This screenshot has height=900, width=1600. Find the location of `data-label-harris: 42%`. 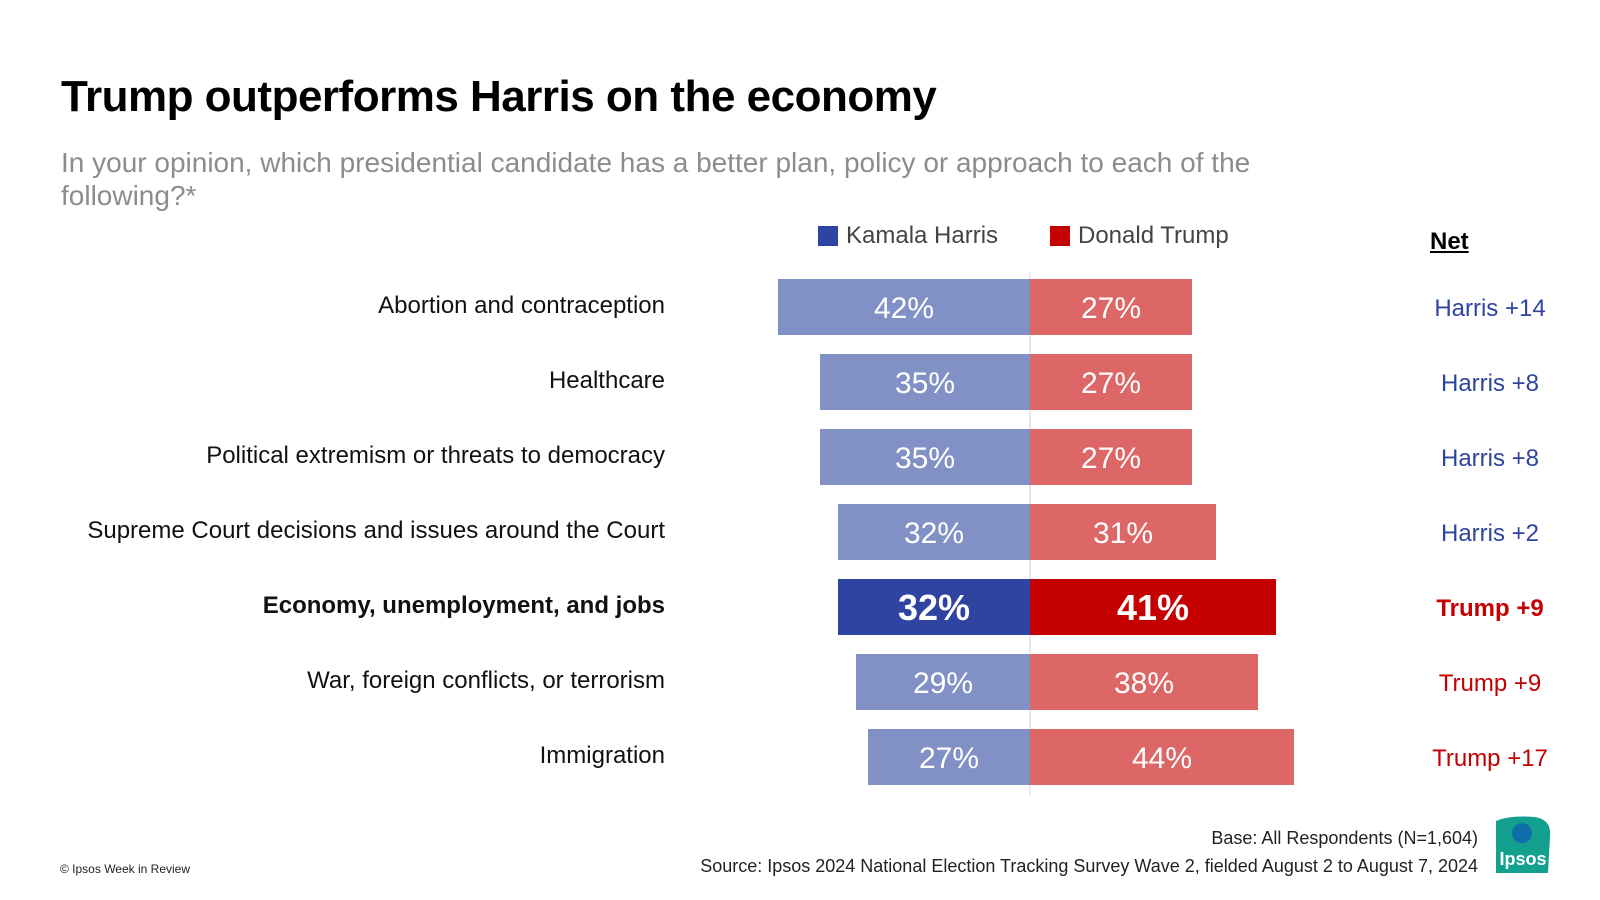

data-label-harris: 42% is located at coordinates (904, 308).